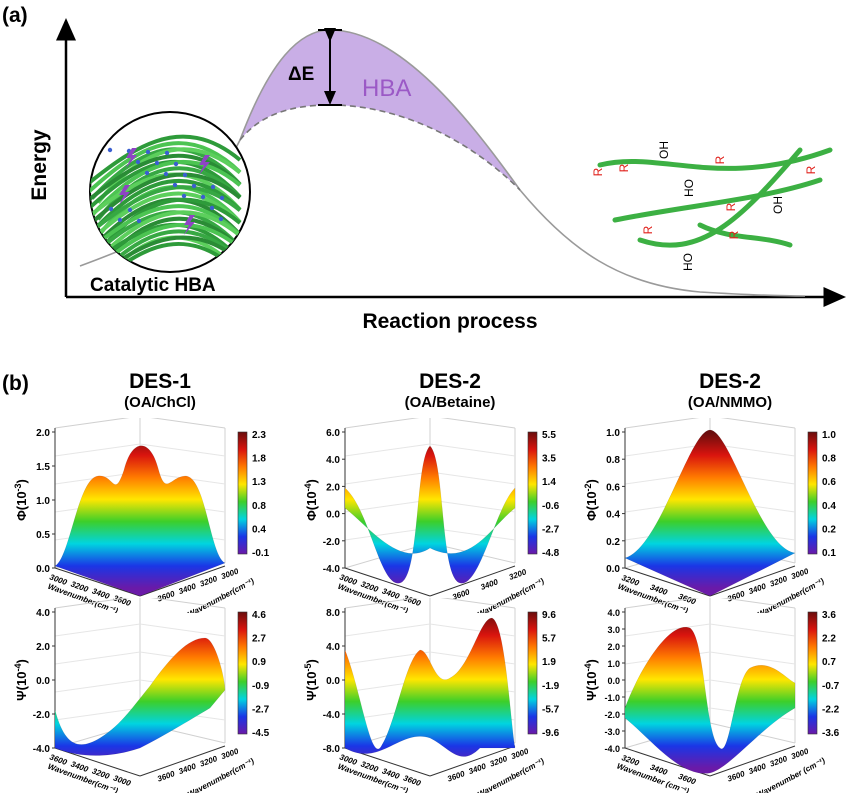  What do you see at coordinates (39, 165) in the screenshot?
I see `energy-axis-label: Energy` at bounding box center [39, 165].